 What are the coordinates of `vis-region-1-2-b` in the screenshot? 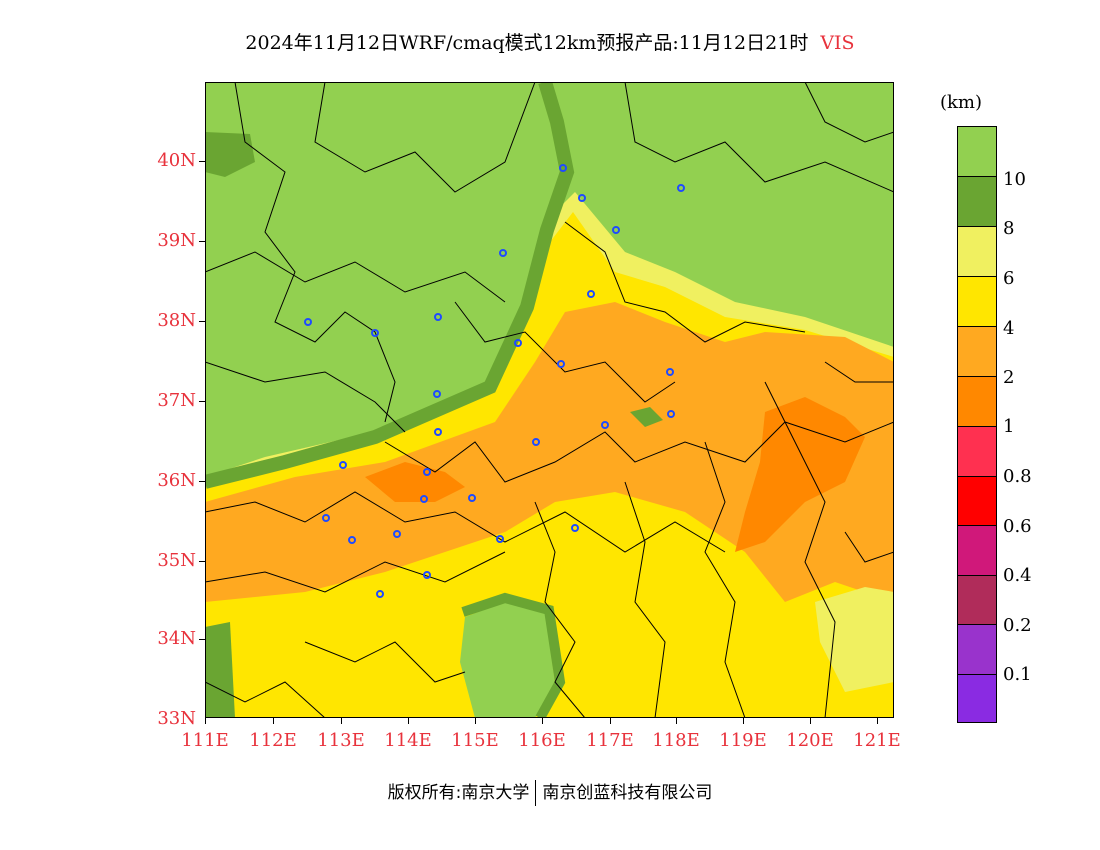 It's located at (415, 482).